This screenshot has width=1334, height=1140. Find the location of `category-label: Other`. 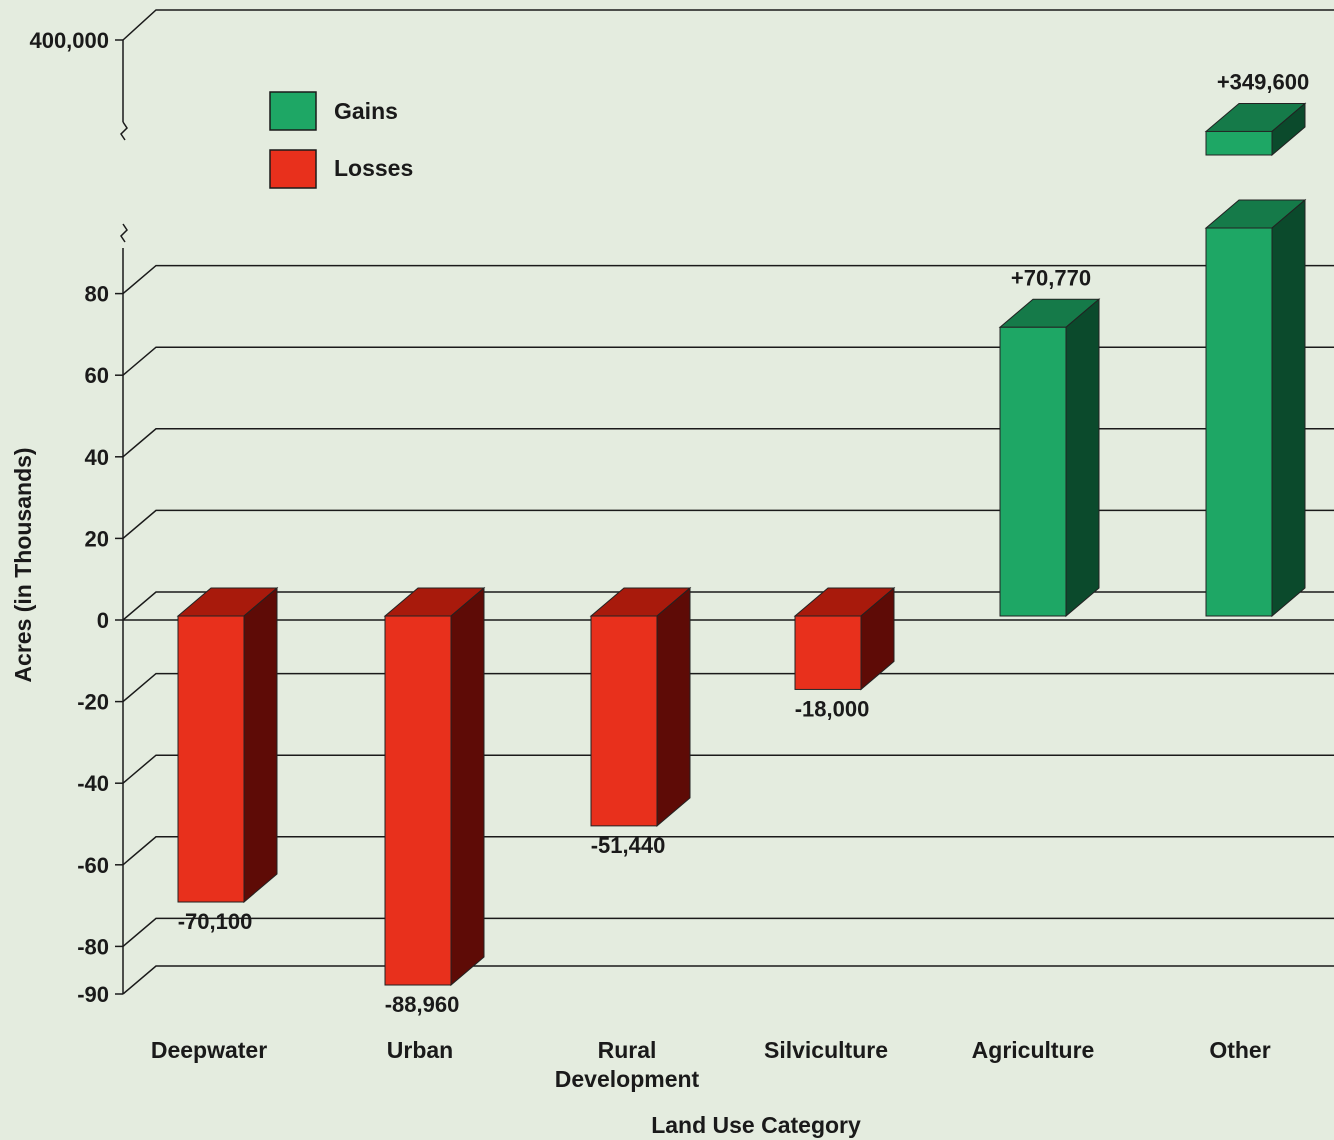

category-label: Other is located at coordinates (1239, 1050).